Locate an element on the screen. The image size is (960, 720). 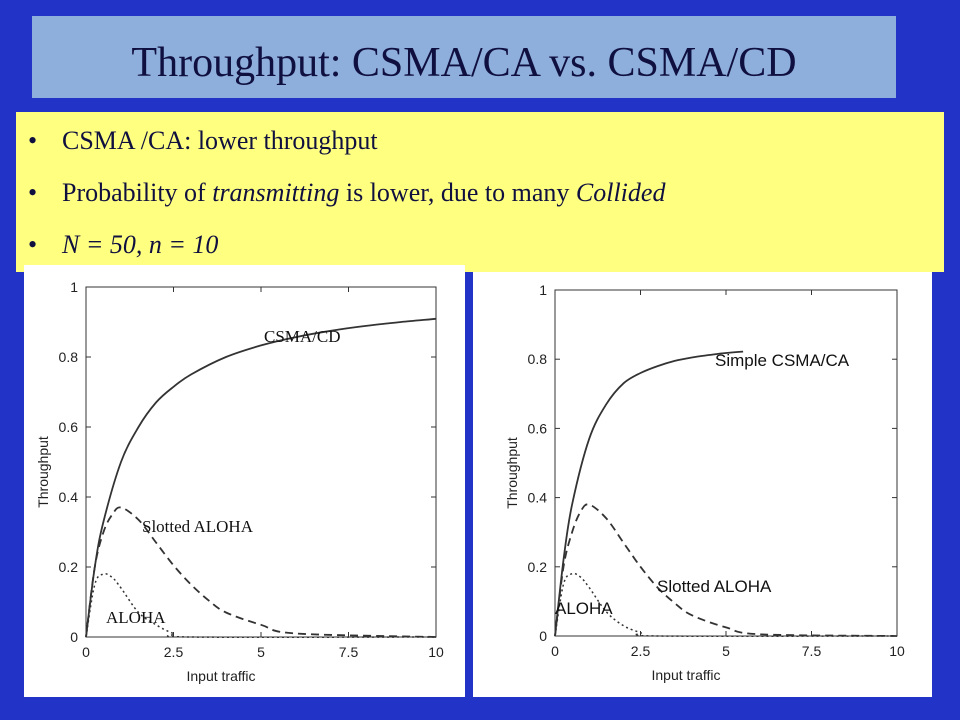
series-annotation: CSMA/CD is located at coordinates (302, 336).